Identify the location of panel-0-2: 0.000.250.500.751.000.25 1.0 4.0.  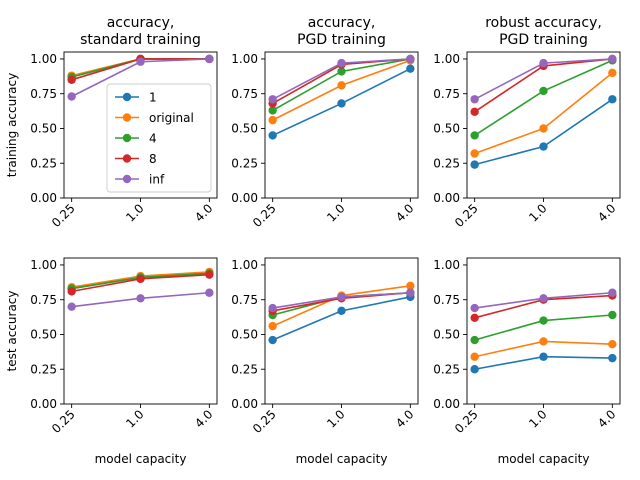
(527, 140).